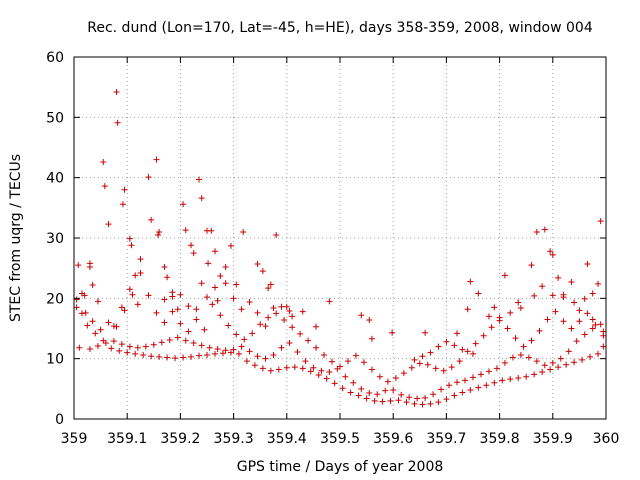 The width and height of the screenshot is (640, 480). I want to click on x-tick-label: 359.8, so click(500, 439).